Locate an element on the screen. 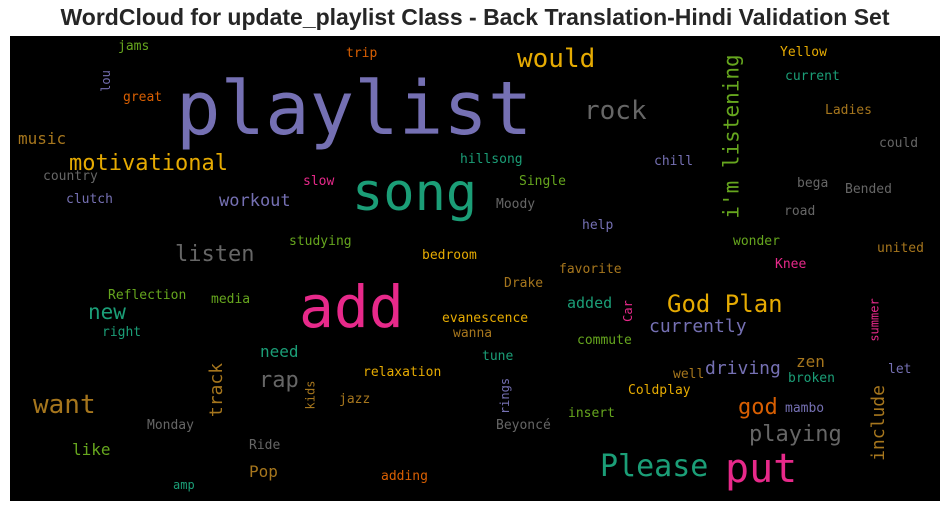  word-wanna: wanna is located at coordinates (473, 333).